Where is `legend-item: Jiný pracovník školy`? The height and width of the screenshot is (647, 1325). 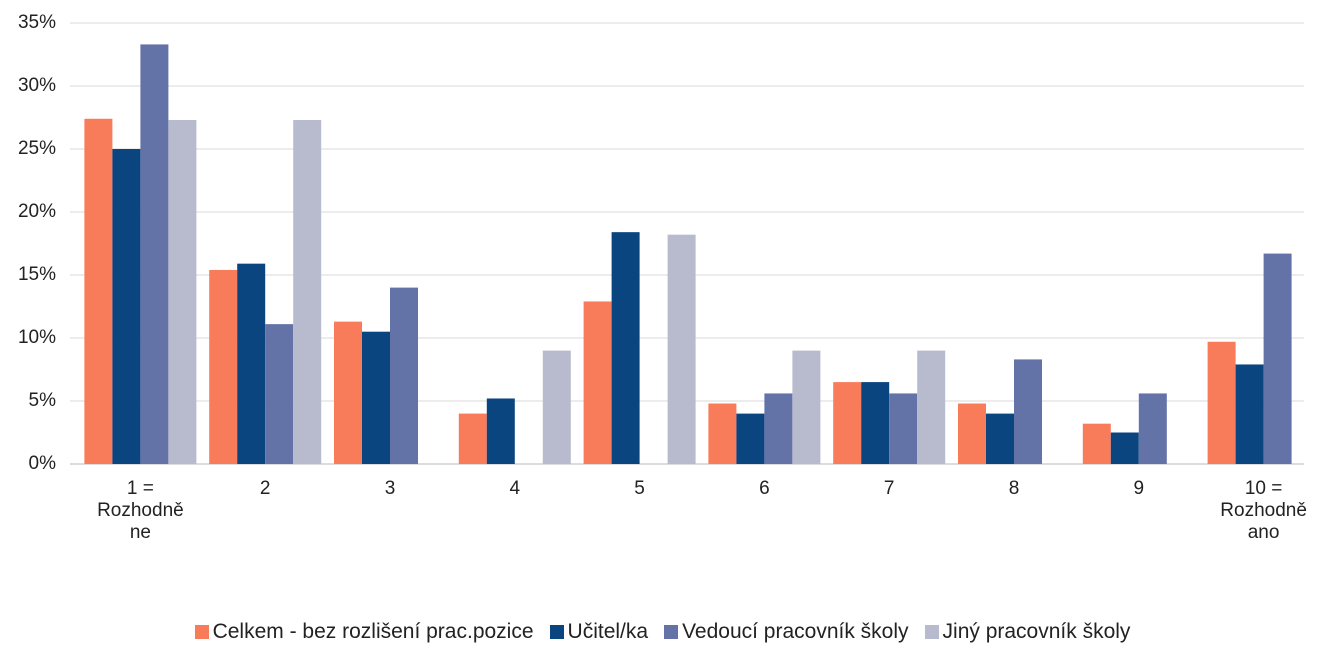
legend-item: Jiný pracovník školy is located at coordinates (1027, 632).